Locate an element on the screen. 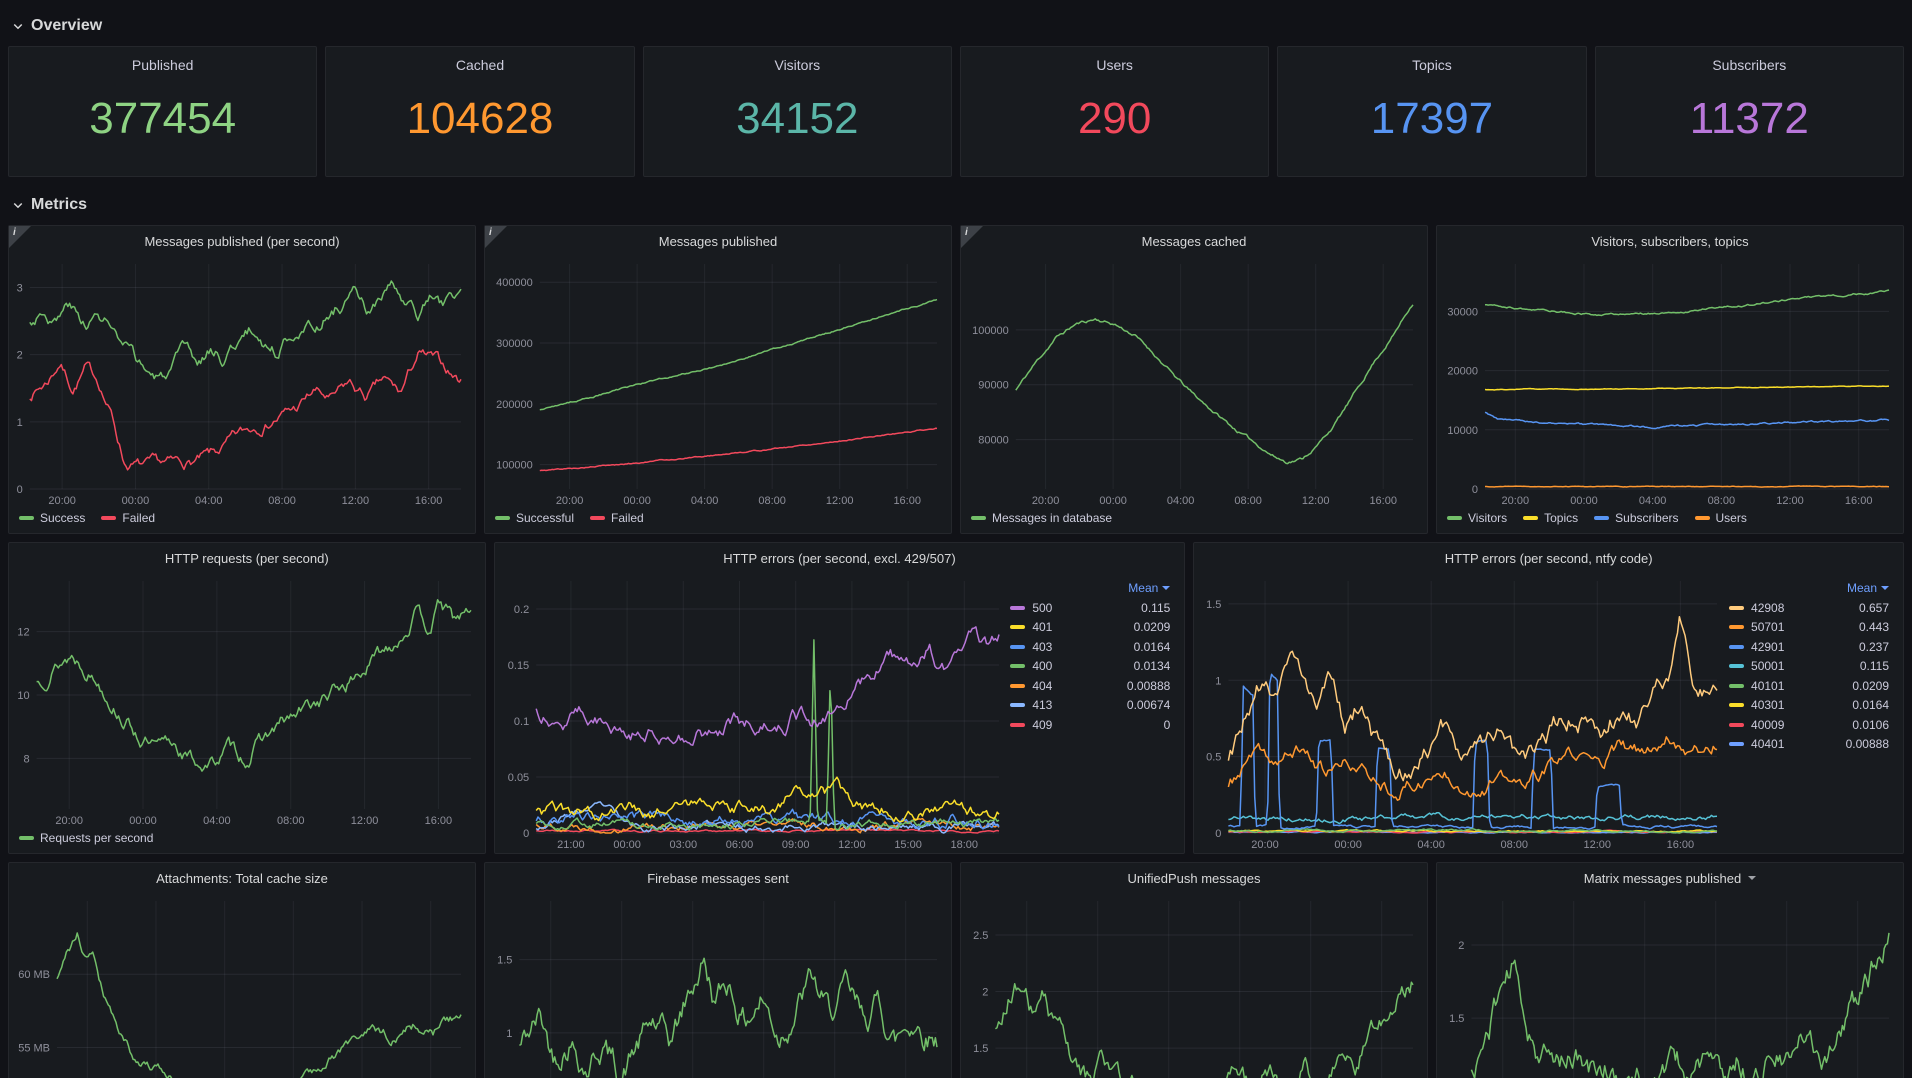 The image size is (1912, 1078). panel-title: Messages published (per second) is located at coordinates (242, 241).